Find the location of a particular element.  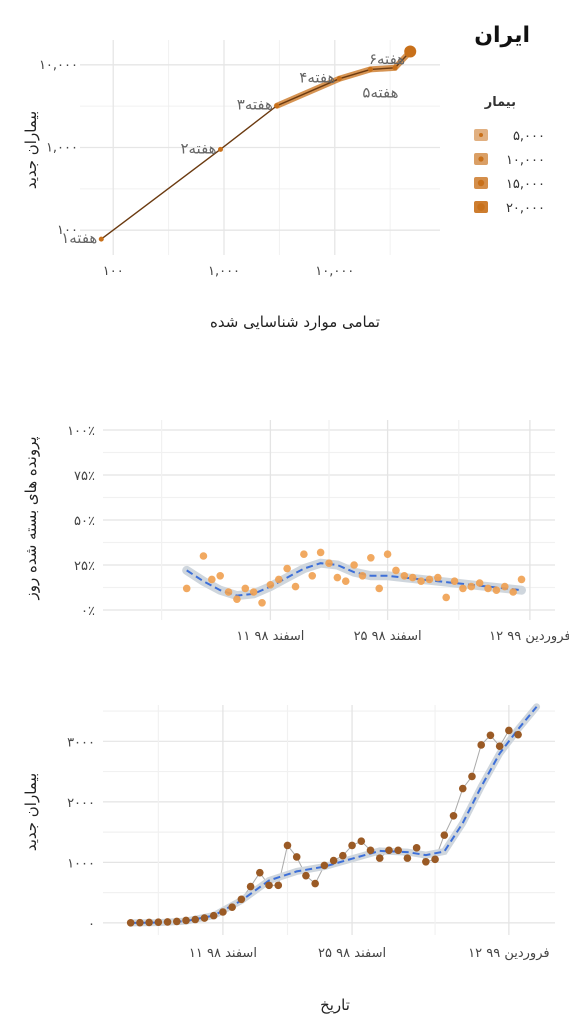

p3-y-axis-label: بیماران جدید is located at coordinates (31, 812).